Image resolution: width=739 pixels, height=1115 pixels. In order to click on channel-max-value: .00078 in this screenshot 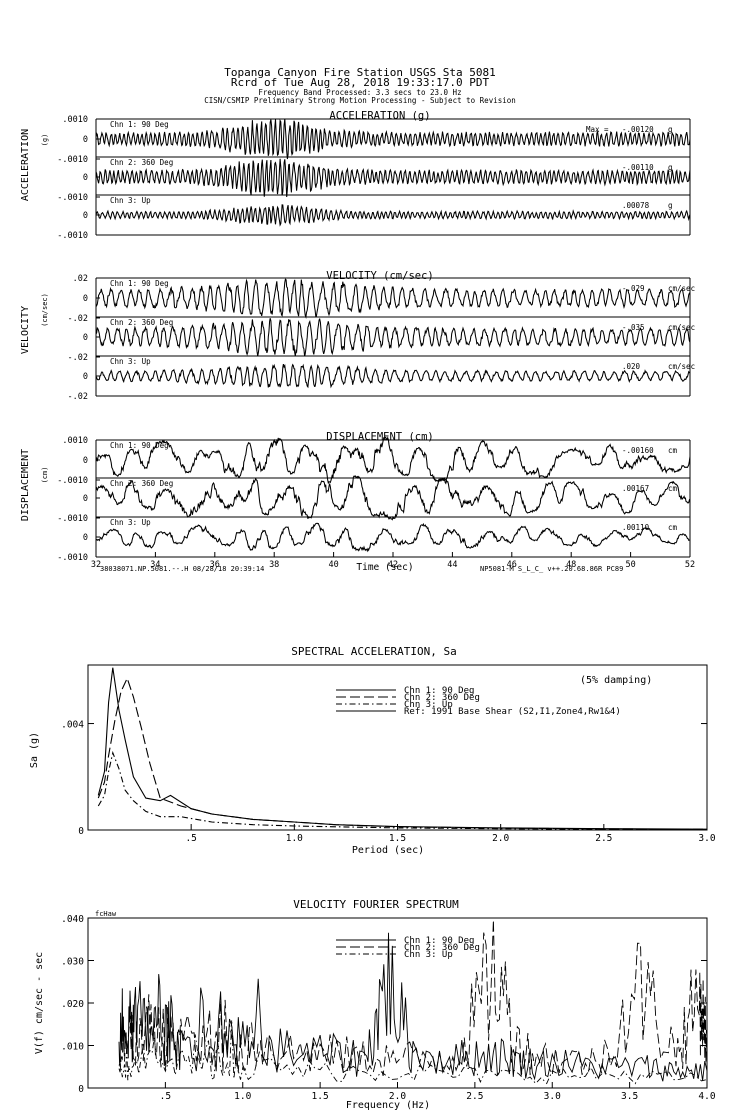, I will do `click(636, 205)`.